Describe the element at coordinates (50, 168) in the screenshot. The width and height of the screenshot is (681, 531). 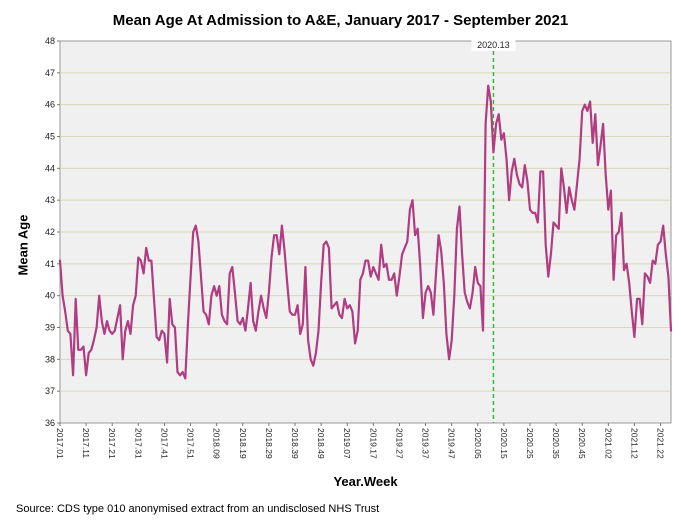
I see `y-tick-label: 44` at that location.